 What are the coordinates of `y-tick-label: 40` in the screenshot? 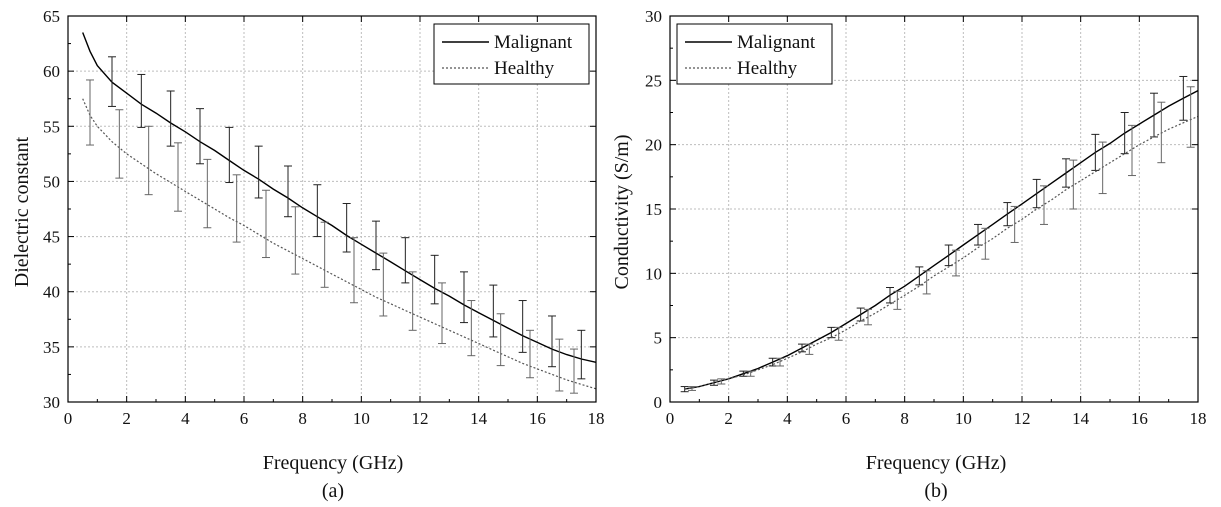 It's located at (51, 292).